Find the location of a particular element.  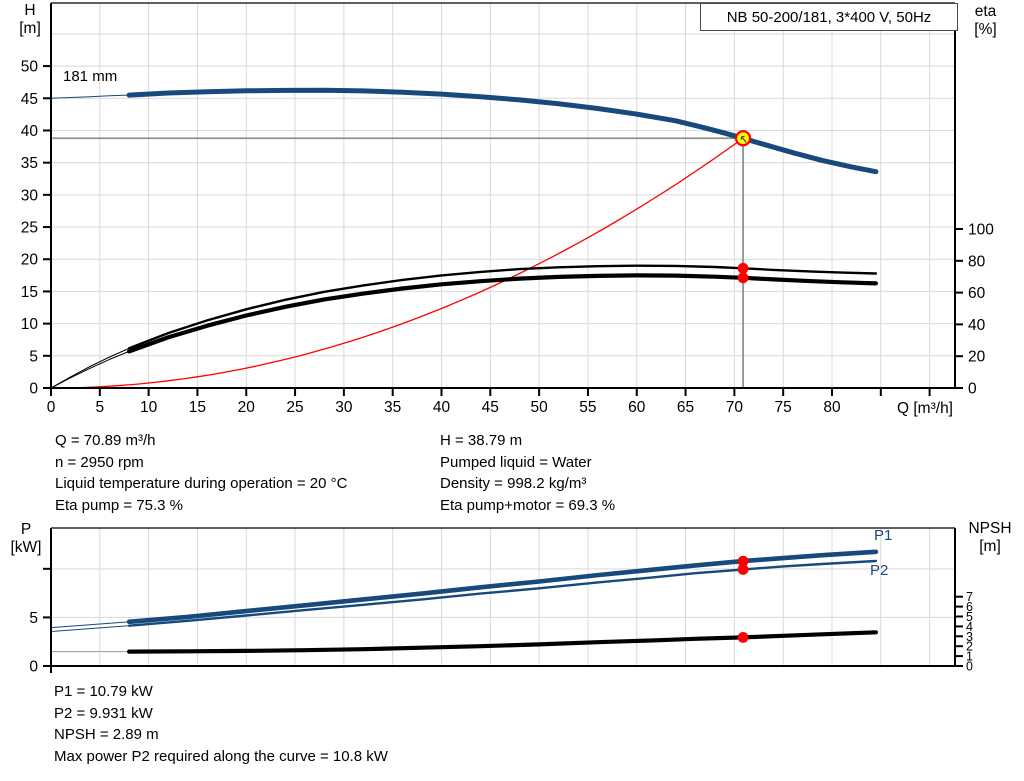

p2-duty-dot is located at coordinates (743, 569).